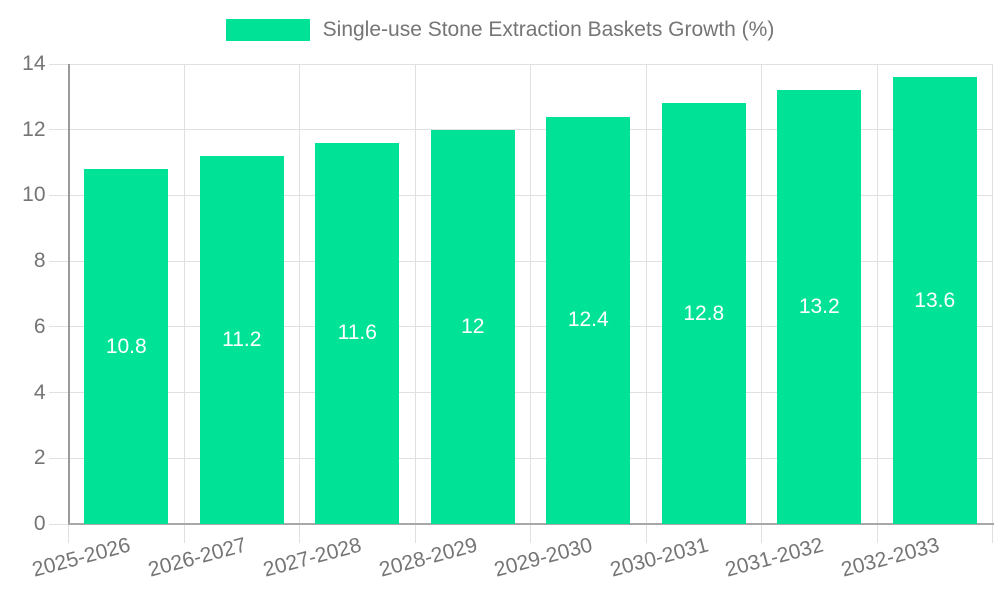 The width and height of the screenshot is (1000, 600). I want to click on bar-value-label: 13.6, so click(935, 300).